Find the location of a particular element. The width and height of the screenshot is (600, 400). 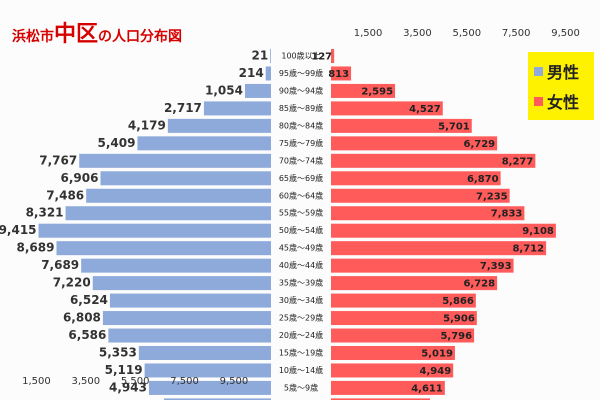

female-data-label: 8,277 is located at coordinates (518, 161).